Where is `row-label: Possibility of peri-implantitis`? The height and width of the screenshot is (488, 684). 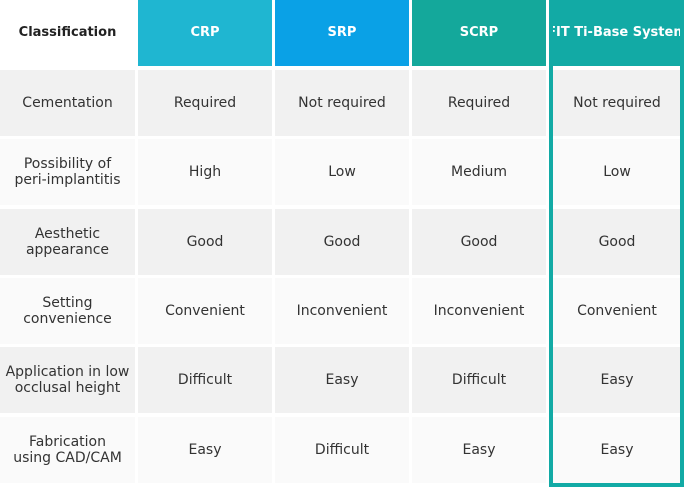 row-label: Possibility of peri-implantitis is located at coordinates (67, 172).